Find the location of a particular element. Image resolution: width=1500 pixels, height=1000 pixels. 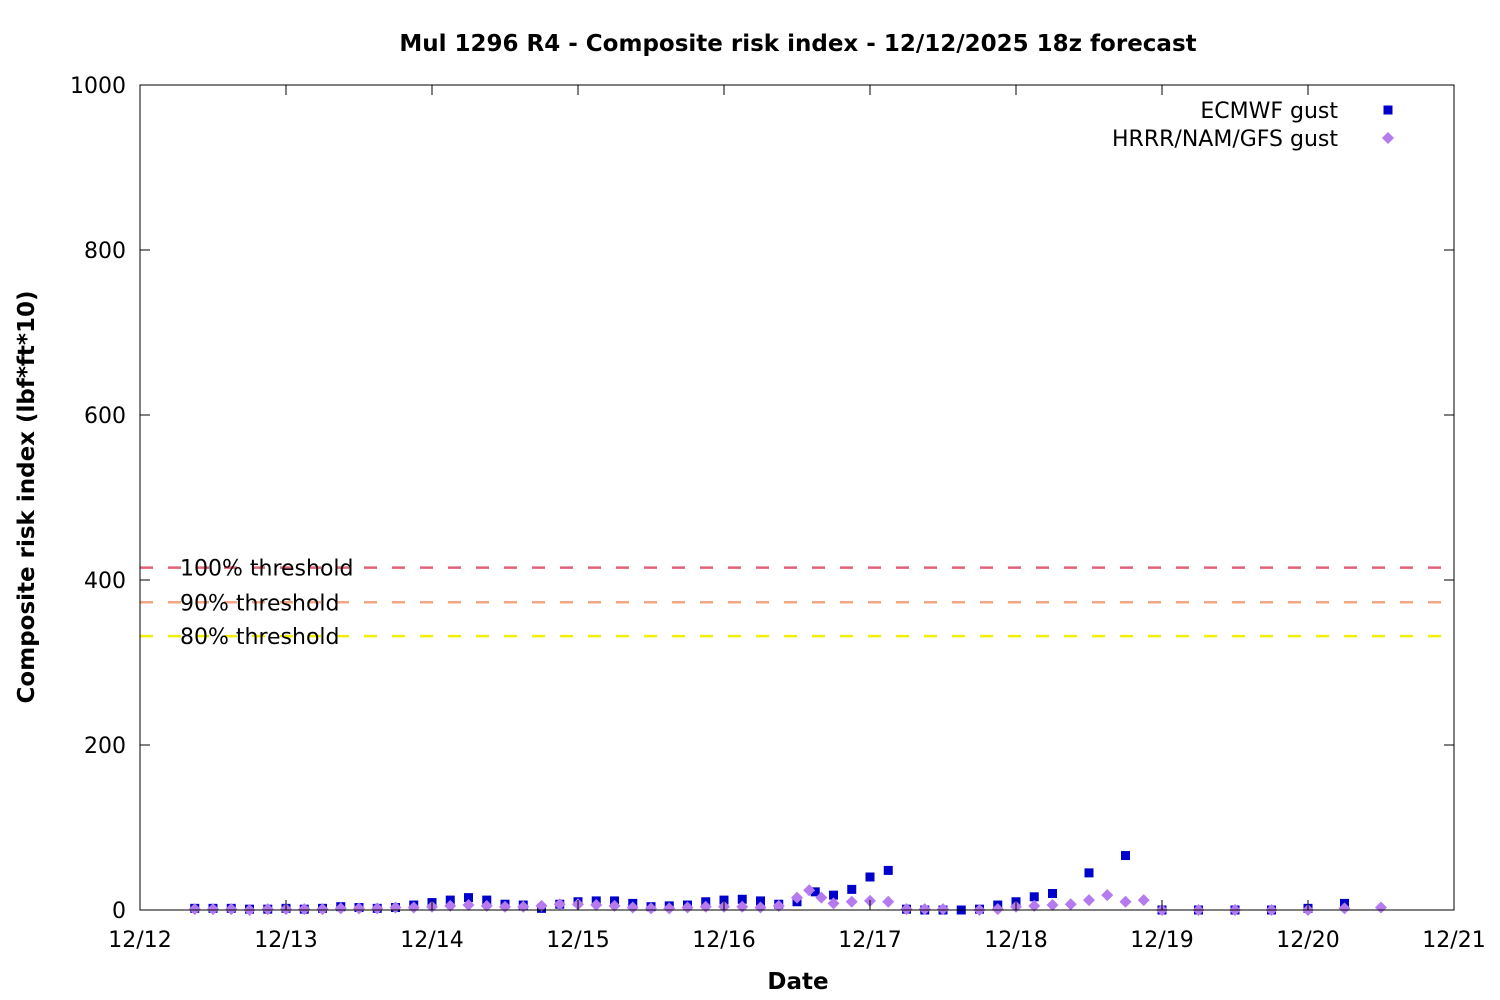

x-tick-label: 12/15 is located at coordinates (577, 940).